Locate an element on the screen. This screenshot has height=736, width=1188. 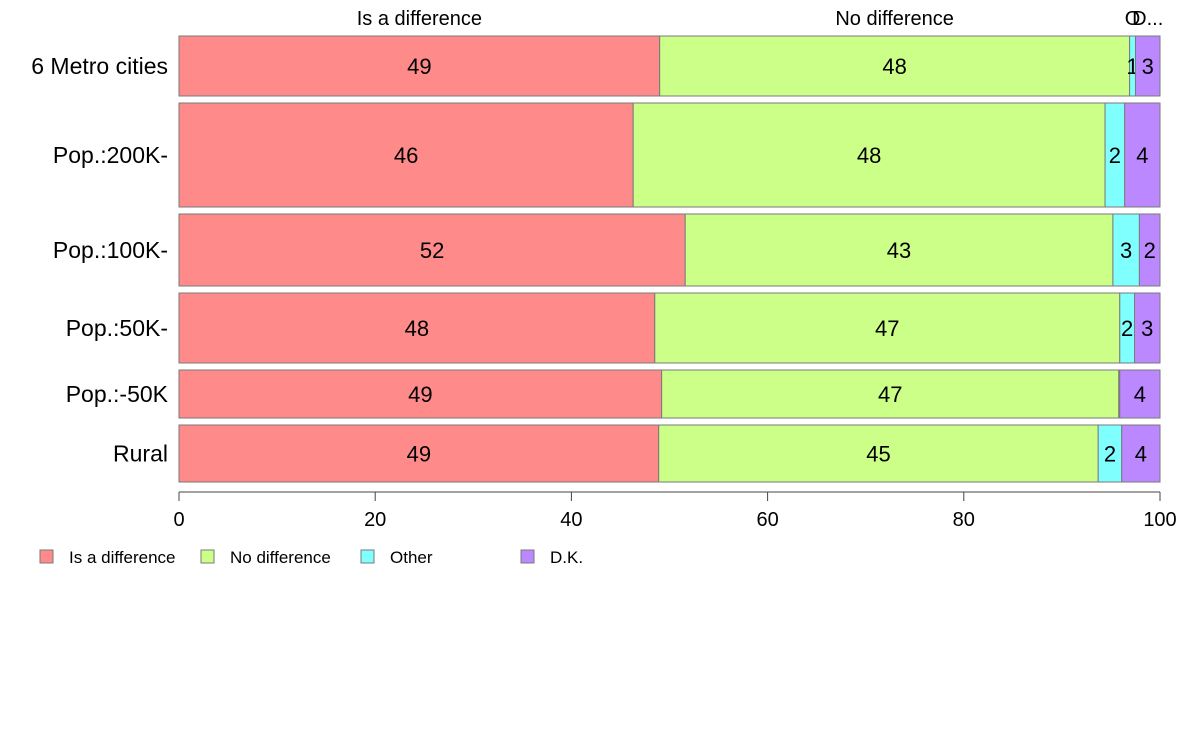
legend: Is a difference No difference Other D.K. is located at coordinates (311, 557).